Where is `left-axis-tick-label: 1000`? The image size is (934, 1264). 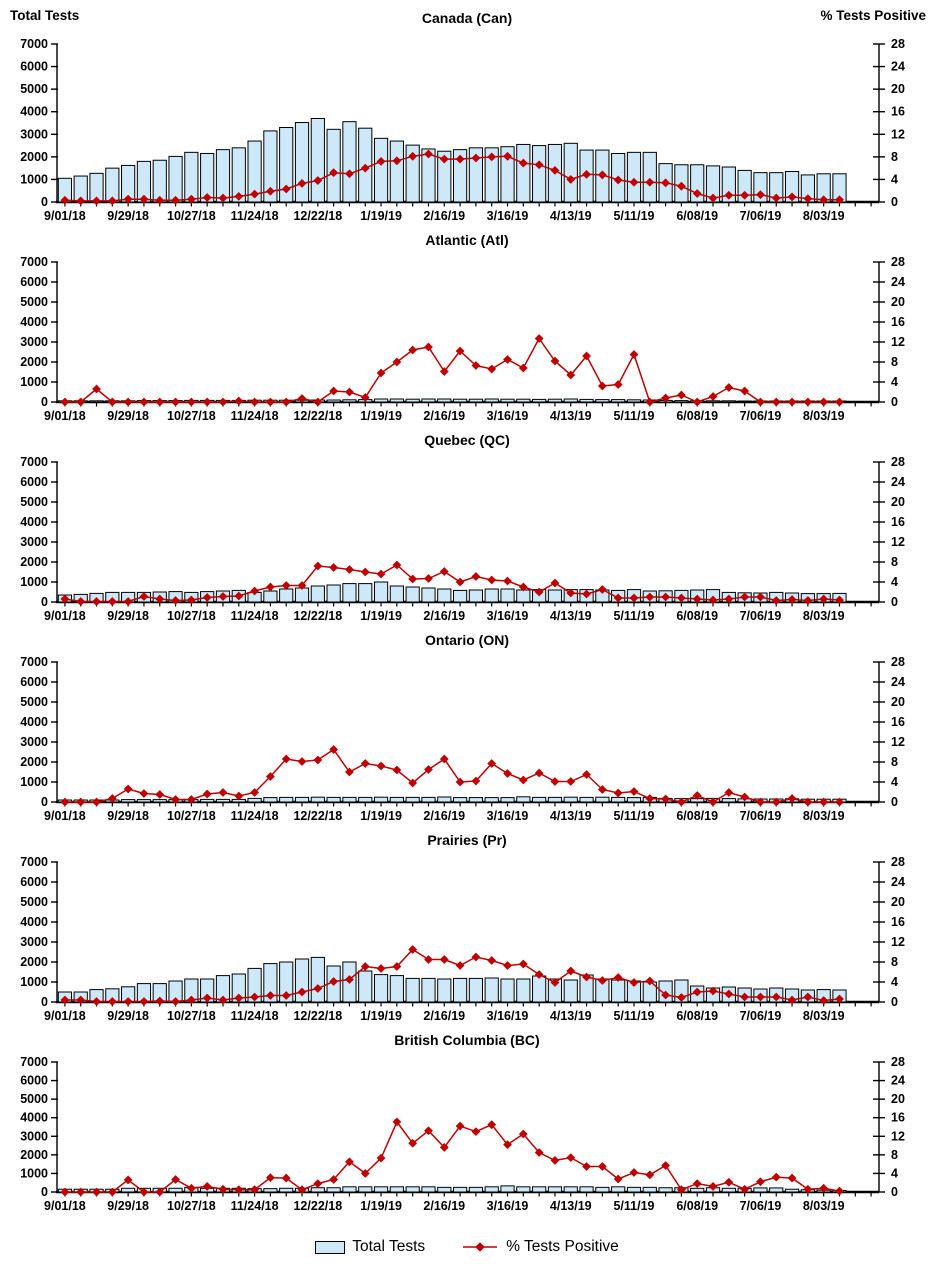 left-axis-tick-label: 1000 is located at coordinates (34, 782).